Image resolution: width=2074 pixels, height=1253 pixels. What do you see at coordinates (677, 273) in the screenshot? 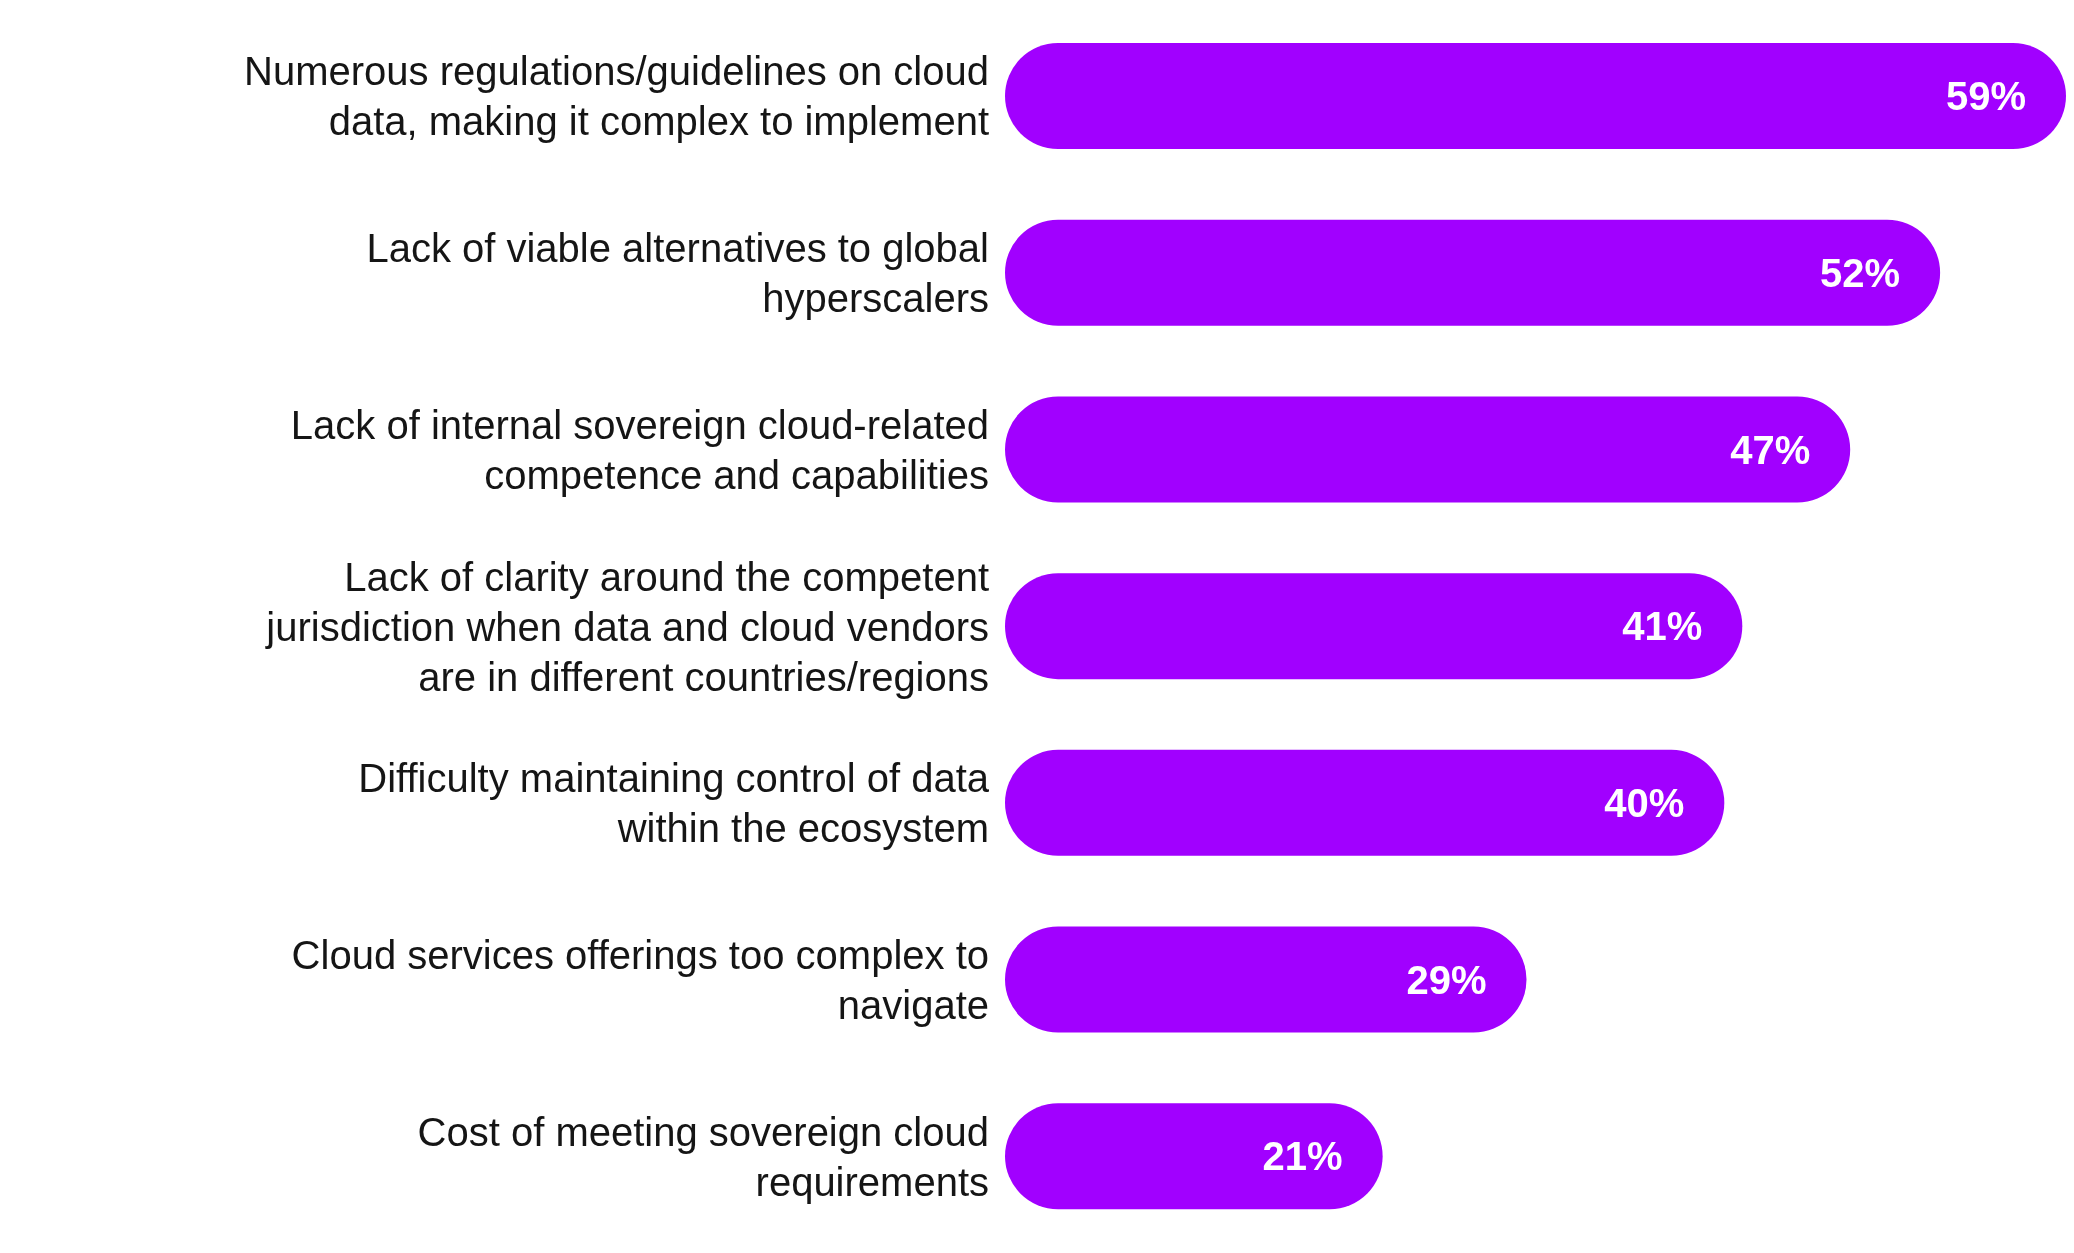
I see `y-tick-label: Lack of viable alternatives to global hyperscalers` at bounding box center [677, 273].